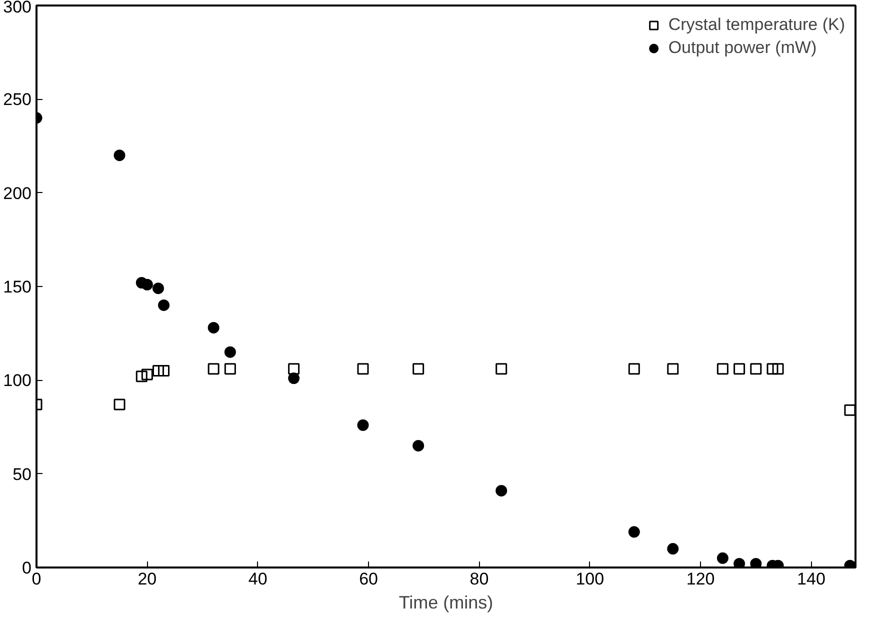 Image resolution: width=875 pixels, height=626 pixels. I want to click on y-tick-label: 50, so click(22, 474).